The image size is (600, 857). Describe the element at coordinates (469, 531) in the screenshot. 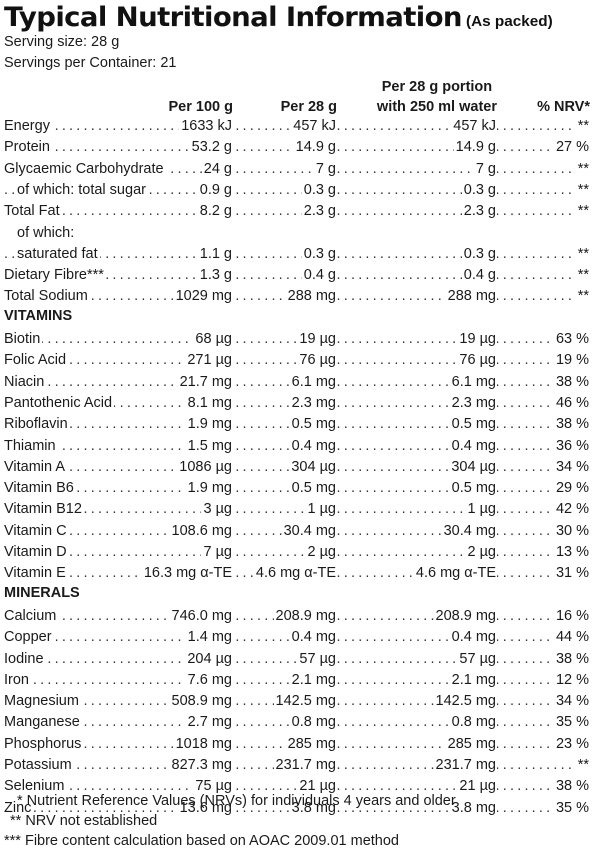

I see `value-per-portion: 30.4 mg` at that location.